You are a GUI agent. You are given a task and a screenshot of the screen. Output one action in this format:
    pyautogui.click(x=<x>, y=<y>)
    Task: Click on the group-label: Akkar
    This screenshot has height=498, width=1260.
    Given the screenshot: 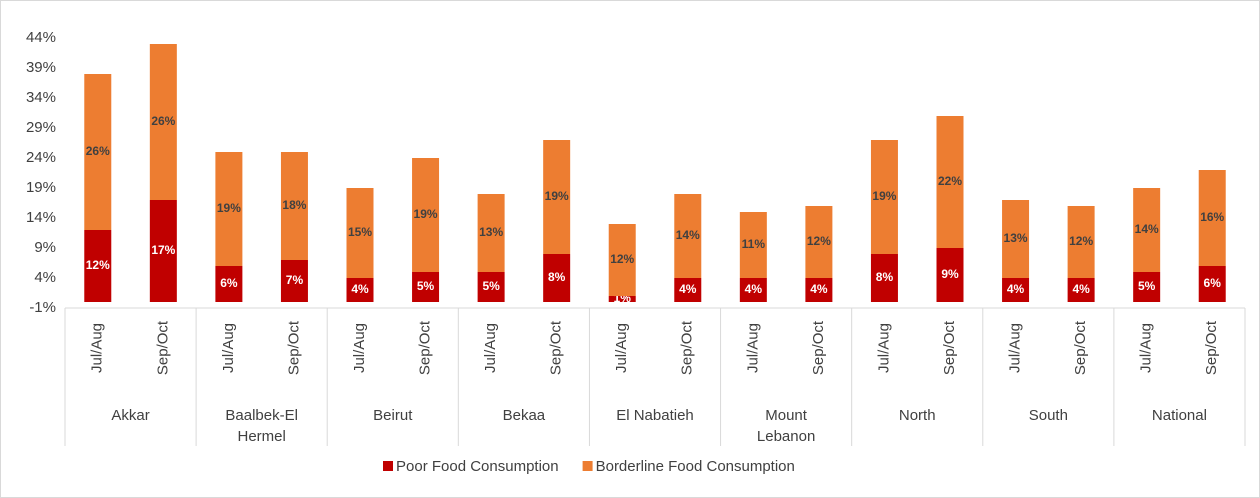 What is the action you would take?
    pyautogui.click(x=130, y=415)
    